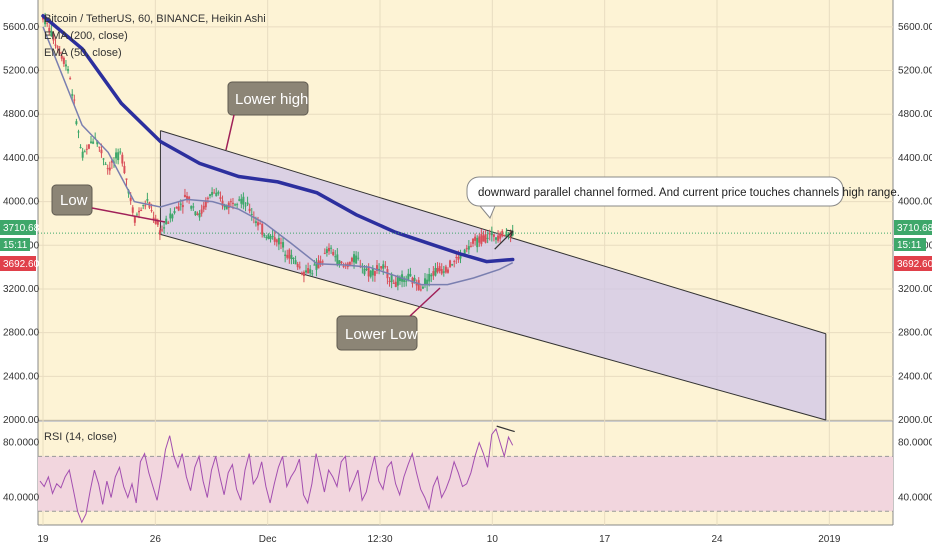  I want to click on callout-lower-high-text: Lower high, so click(271, 99).